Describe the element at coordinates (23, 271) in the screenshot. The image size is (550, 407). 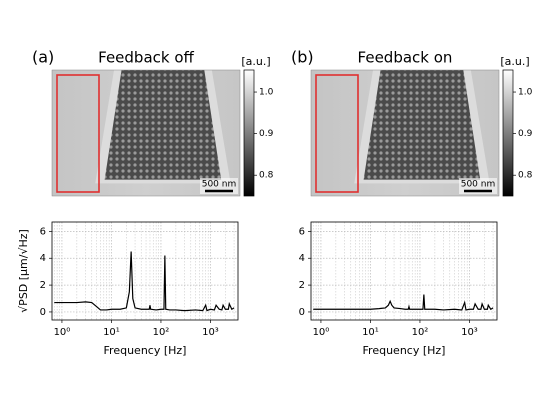
I see `y-axis-label: √PSD [μm/√Hz]` at that location.